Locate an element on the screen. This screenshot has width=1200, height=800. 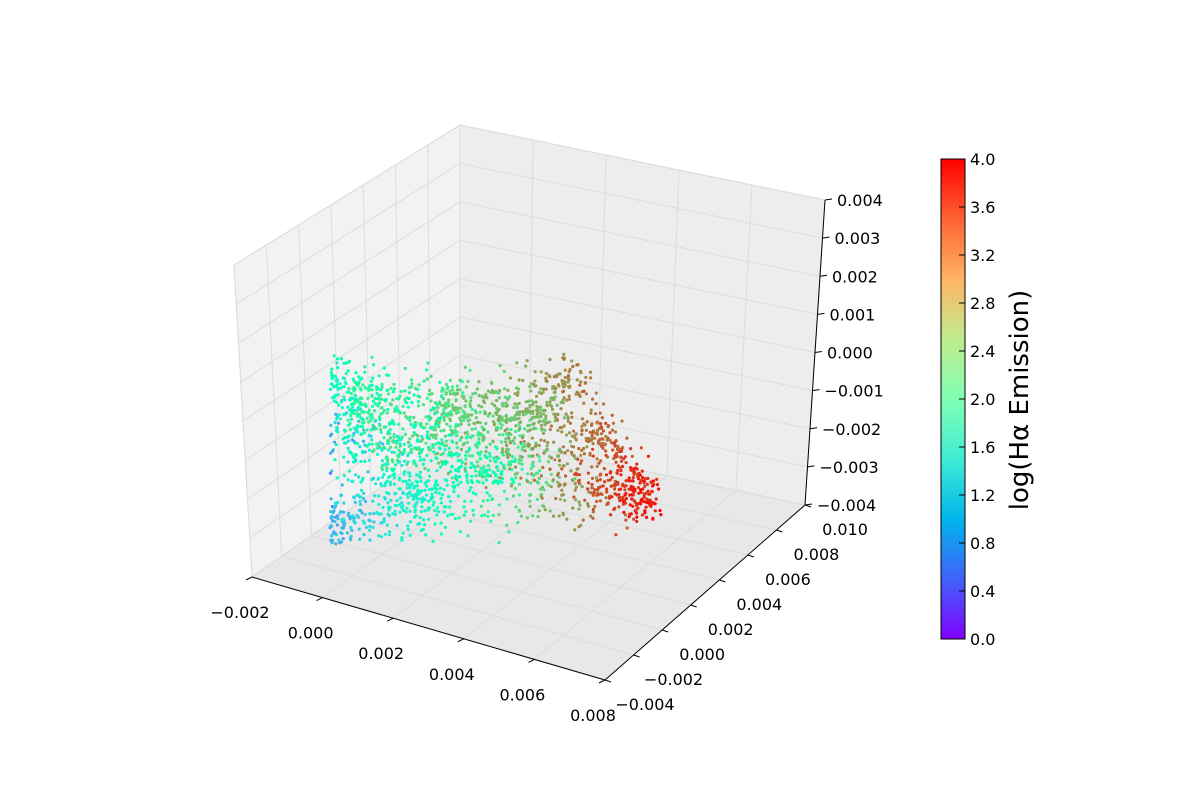
colorbar-ticks: 0.0 0.4 0.8 1.2 1.6 2.0 2.4 2.8 3.2 3.6 4.0 is located at coordinates (977, 399).